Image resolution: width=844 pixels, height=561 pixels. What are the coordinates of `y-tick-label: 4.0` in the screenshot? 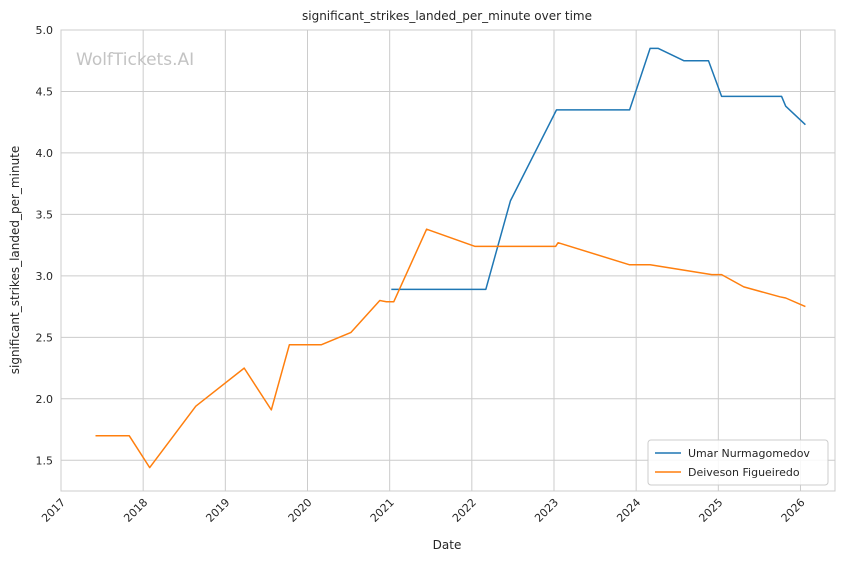 It's located at (45, 153).